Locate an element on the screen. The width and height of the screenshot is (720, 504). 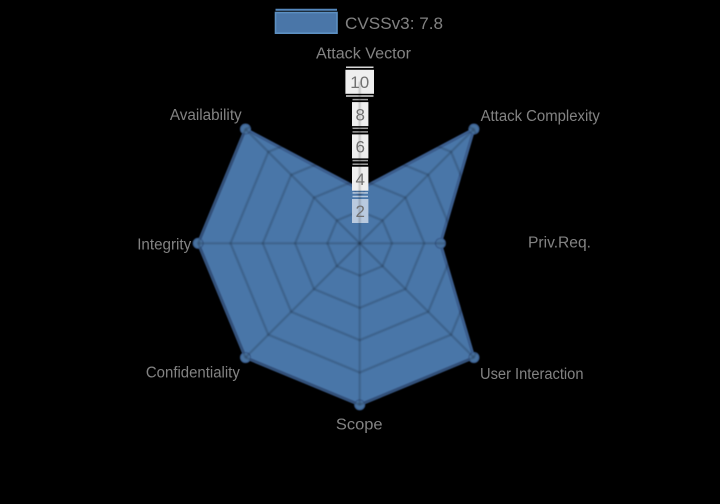
svg-text: 4 is located at coordinates (359, 179).